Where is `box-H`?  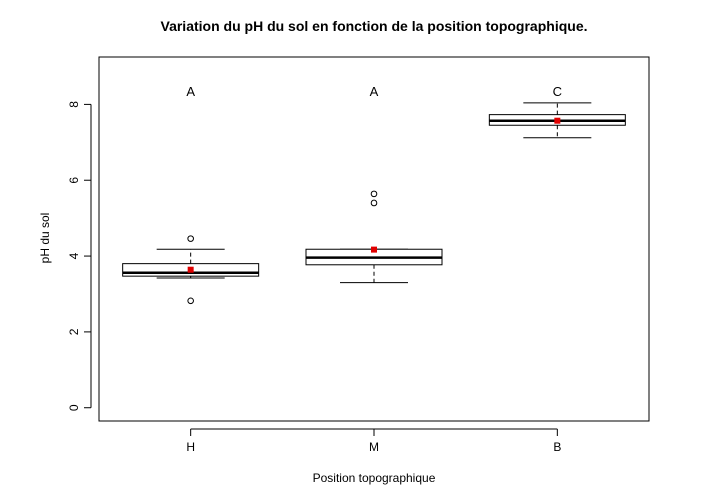 box-H is located at coordinates (191, 270).